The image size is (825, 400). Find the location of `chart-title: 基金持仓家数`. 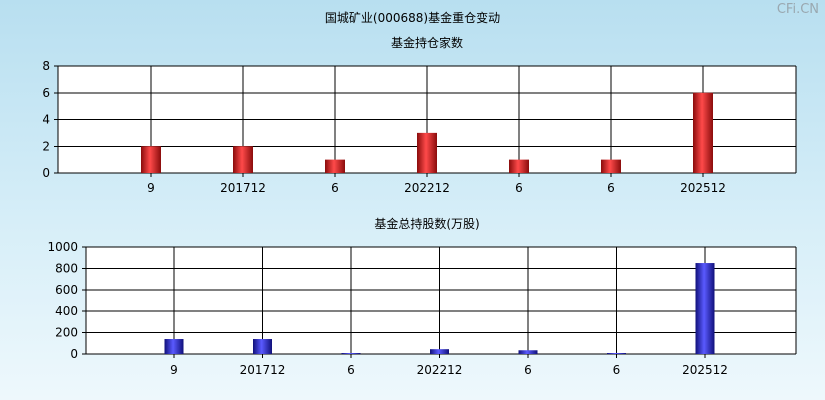

chart-title: 基金持仓家数 is located at coordinates (427, 42).